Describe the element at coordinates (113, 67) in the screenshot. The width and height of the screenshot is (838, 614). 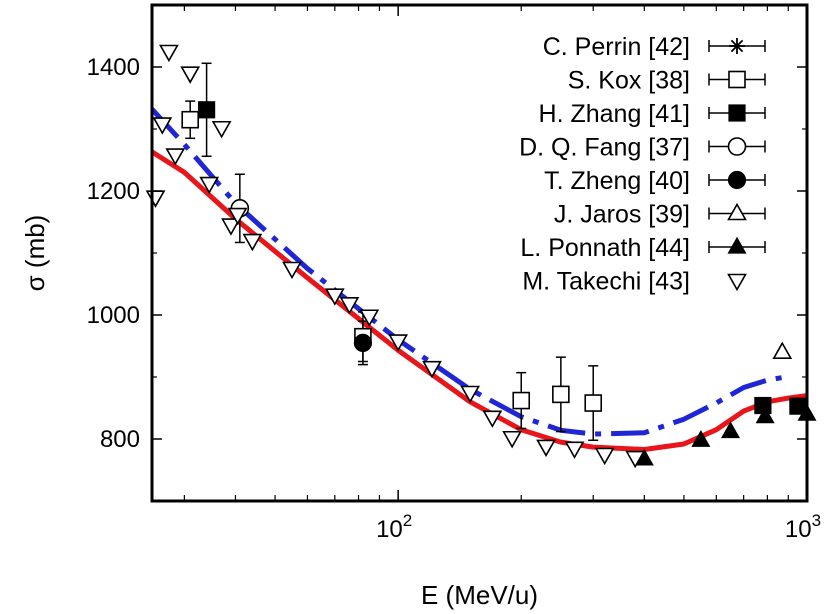
I see `y-tick-label-3: 1400` at that location.